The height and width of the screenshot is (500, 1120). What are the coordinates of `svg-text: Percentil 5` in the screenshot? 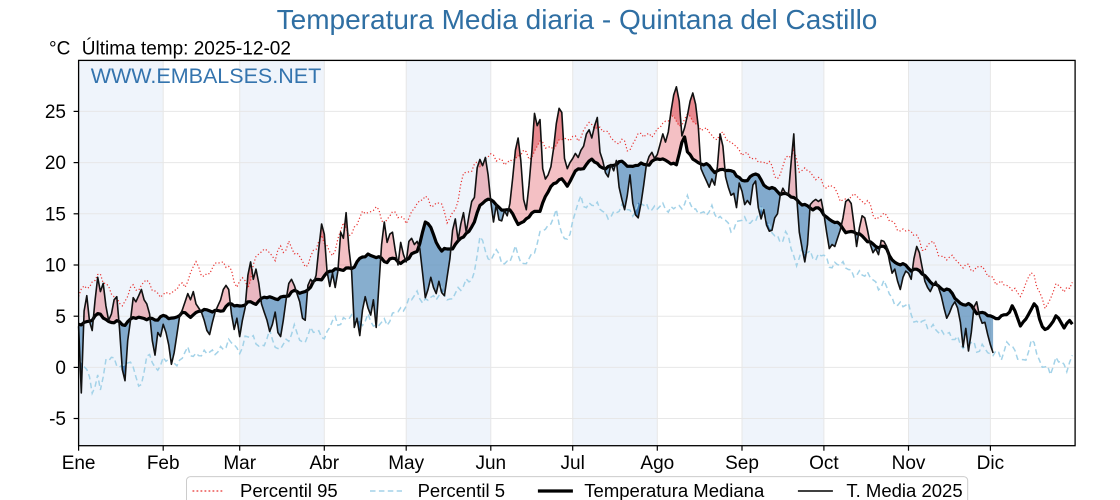 It's located at (461, 490).